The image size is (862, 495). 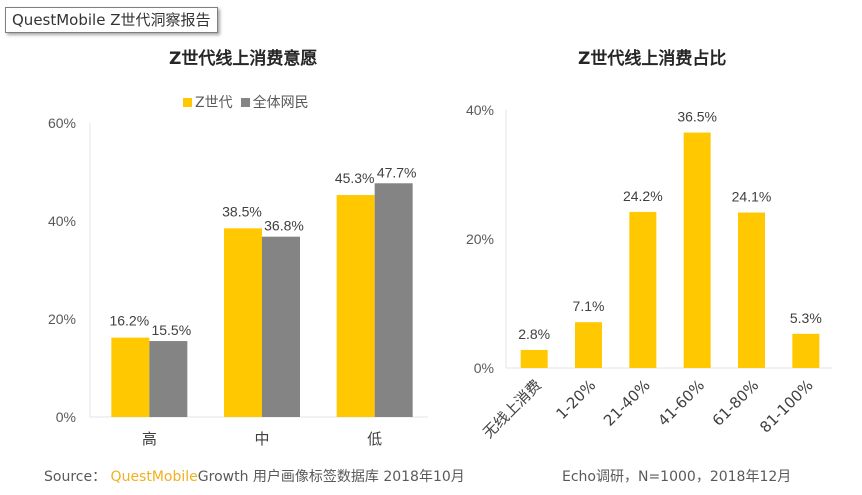 What do you see at coordinates (806, 318) in the screenshot?
I see `right-data-label: 5.3%` at bounding box center [806, 318].